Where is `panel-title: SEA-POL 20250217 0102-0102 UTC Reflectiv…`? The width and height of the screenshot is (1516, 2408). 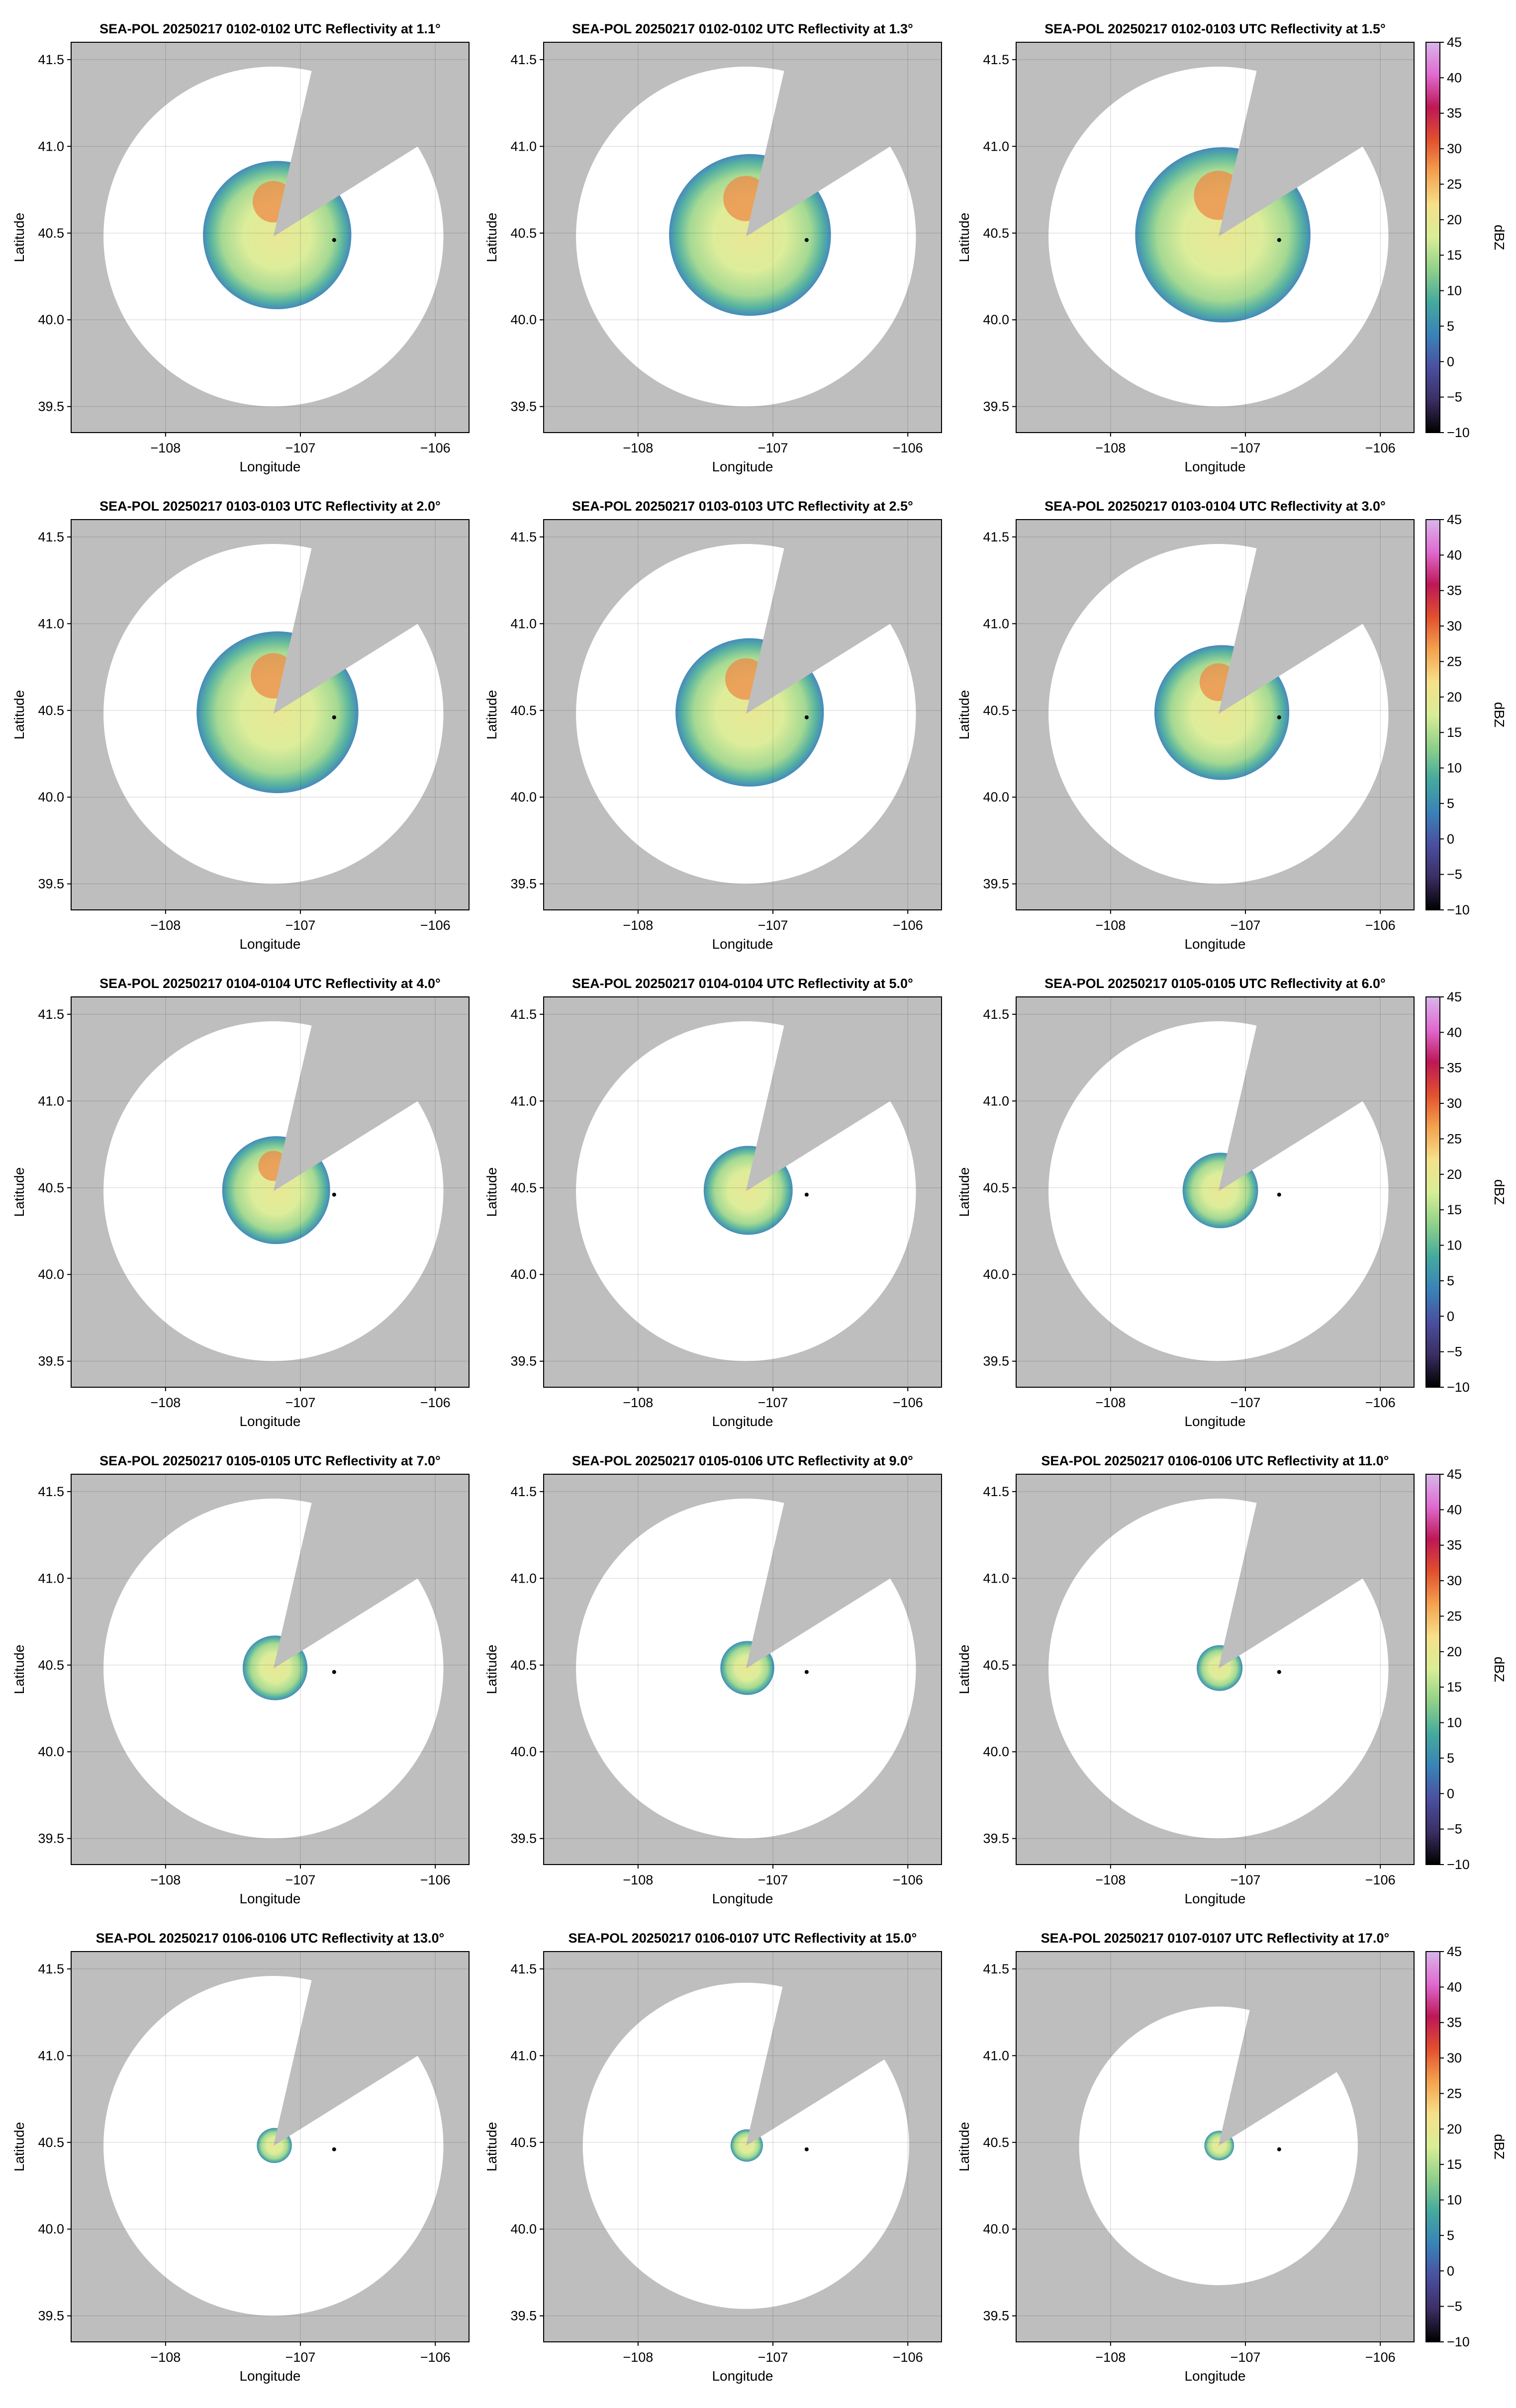 panel-title: SEA-POL 20250217 0102-0102 UTC Reflectiv… is located at coordinates (742, 29).